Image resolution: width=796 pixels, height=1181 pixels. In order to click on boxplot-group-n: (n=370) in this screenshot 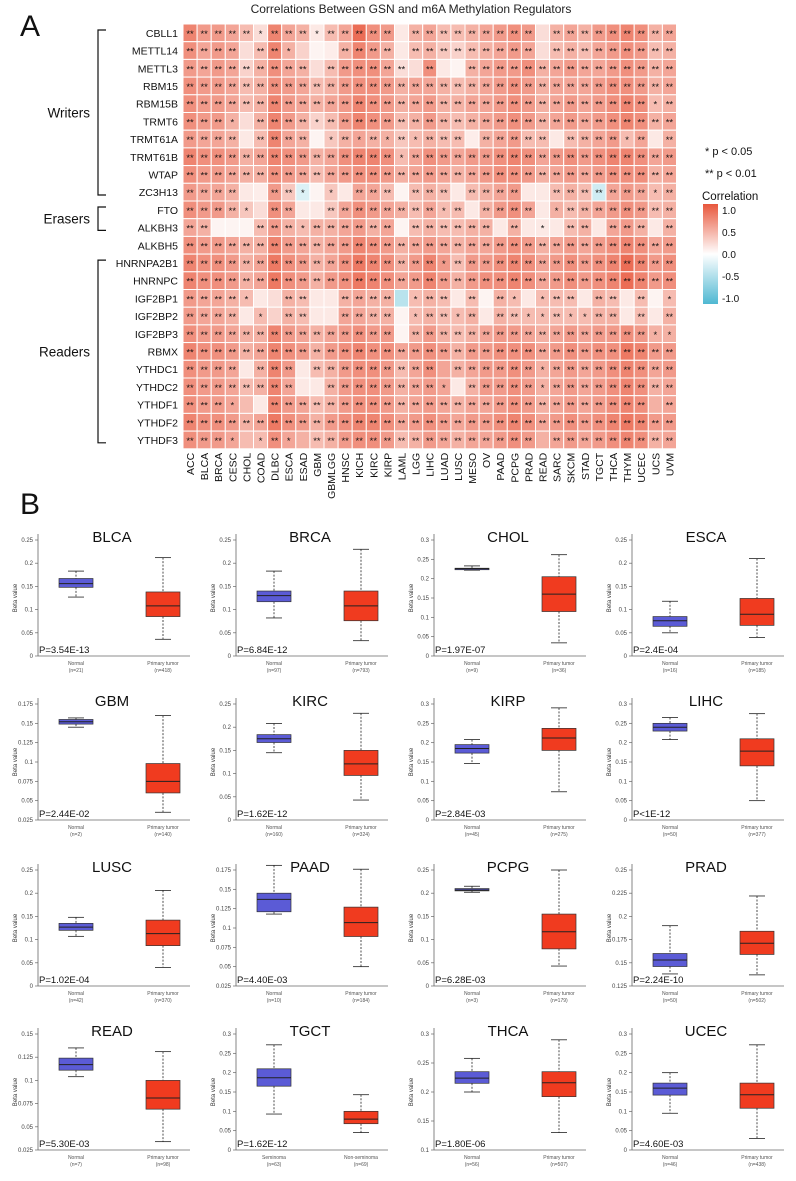, I will do `click(163, 1001)`.